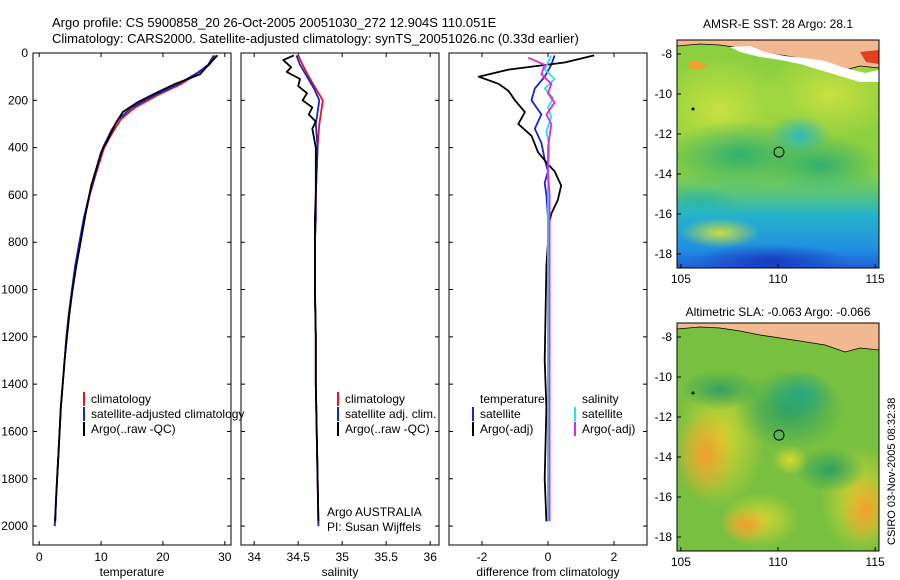 Image resolution: width=900 pixels, height=580 pixels. Describe the element at coordinates (804, 64) in the screenshot. I see `sst-missing-data` at that location.